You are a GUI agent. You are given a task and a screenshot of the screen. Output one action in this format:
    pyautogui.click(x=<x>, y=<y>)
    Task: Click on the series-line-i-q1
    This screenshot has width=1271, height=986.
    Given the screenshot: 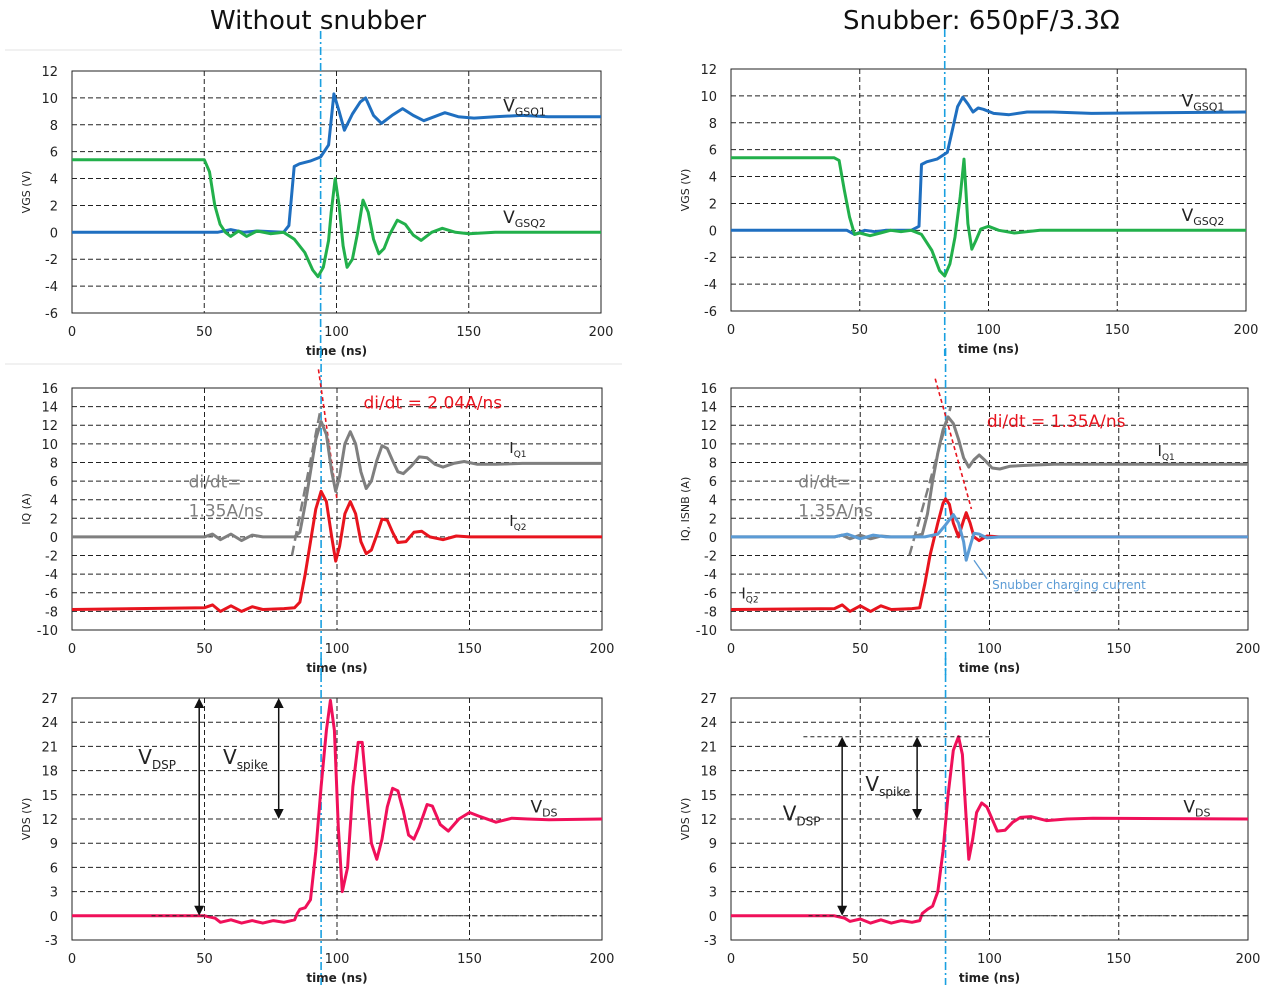 What is the action you would take?
    pyautogui.click(x=337, y=481)
    